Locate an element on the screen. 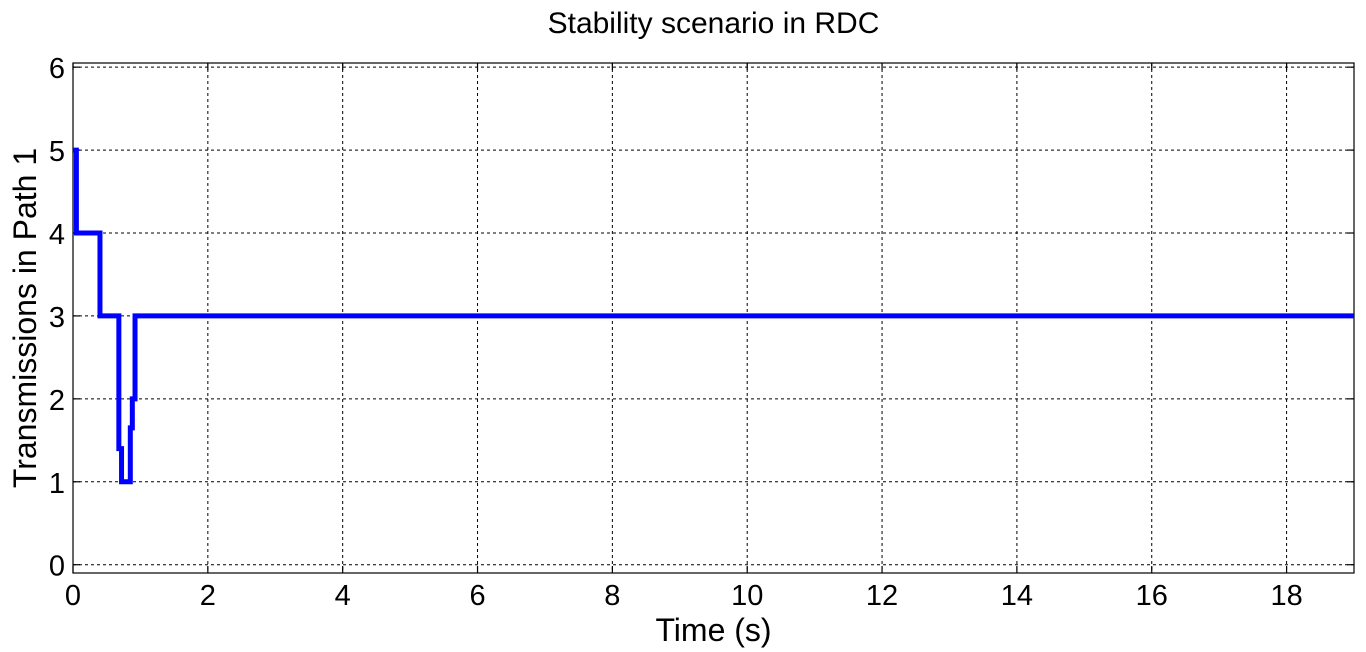 The height and width of the screenshot is (652, 1366). x-tick-label: 2 is located at coordinates (208, 596).